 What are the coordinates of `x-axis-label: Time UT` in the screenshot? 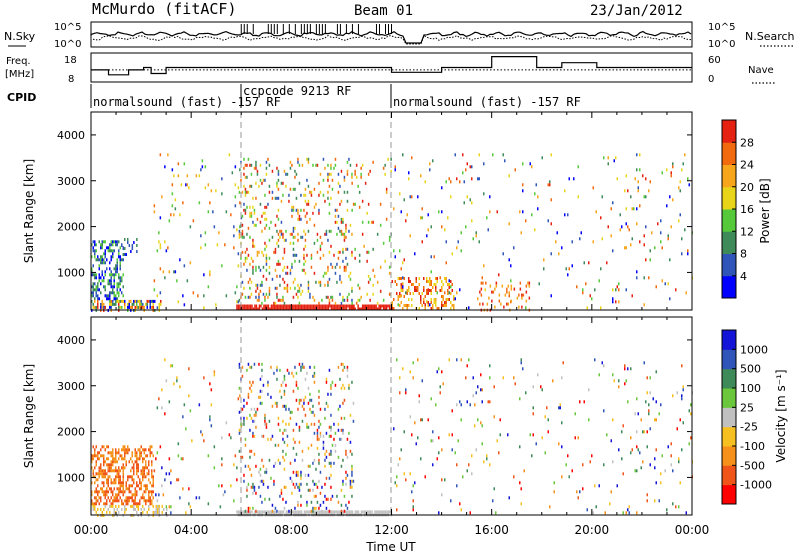 It's located at (390, 547).